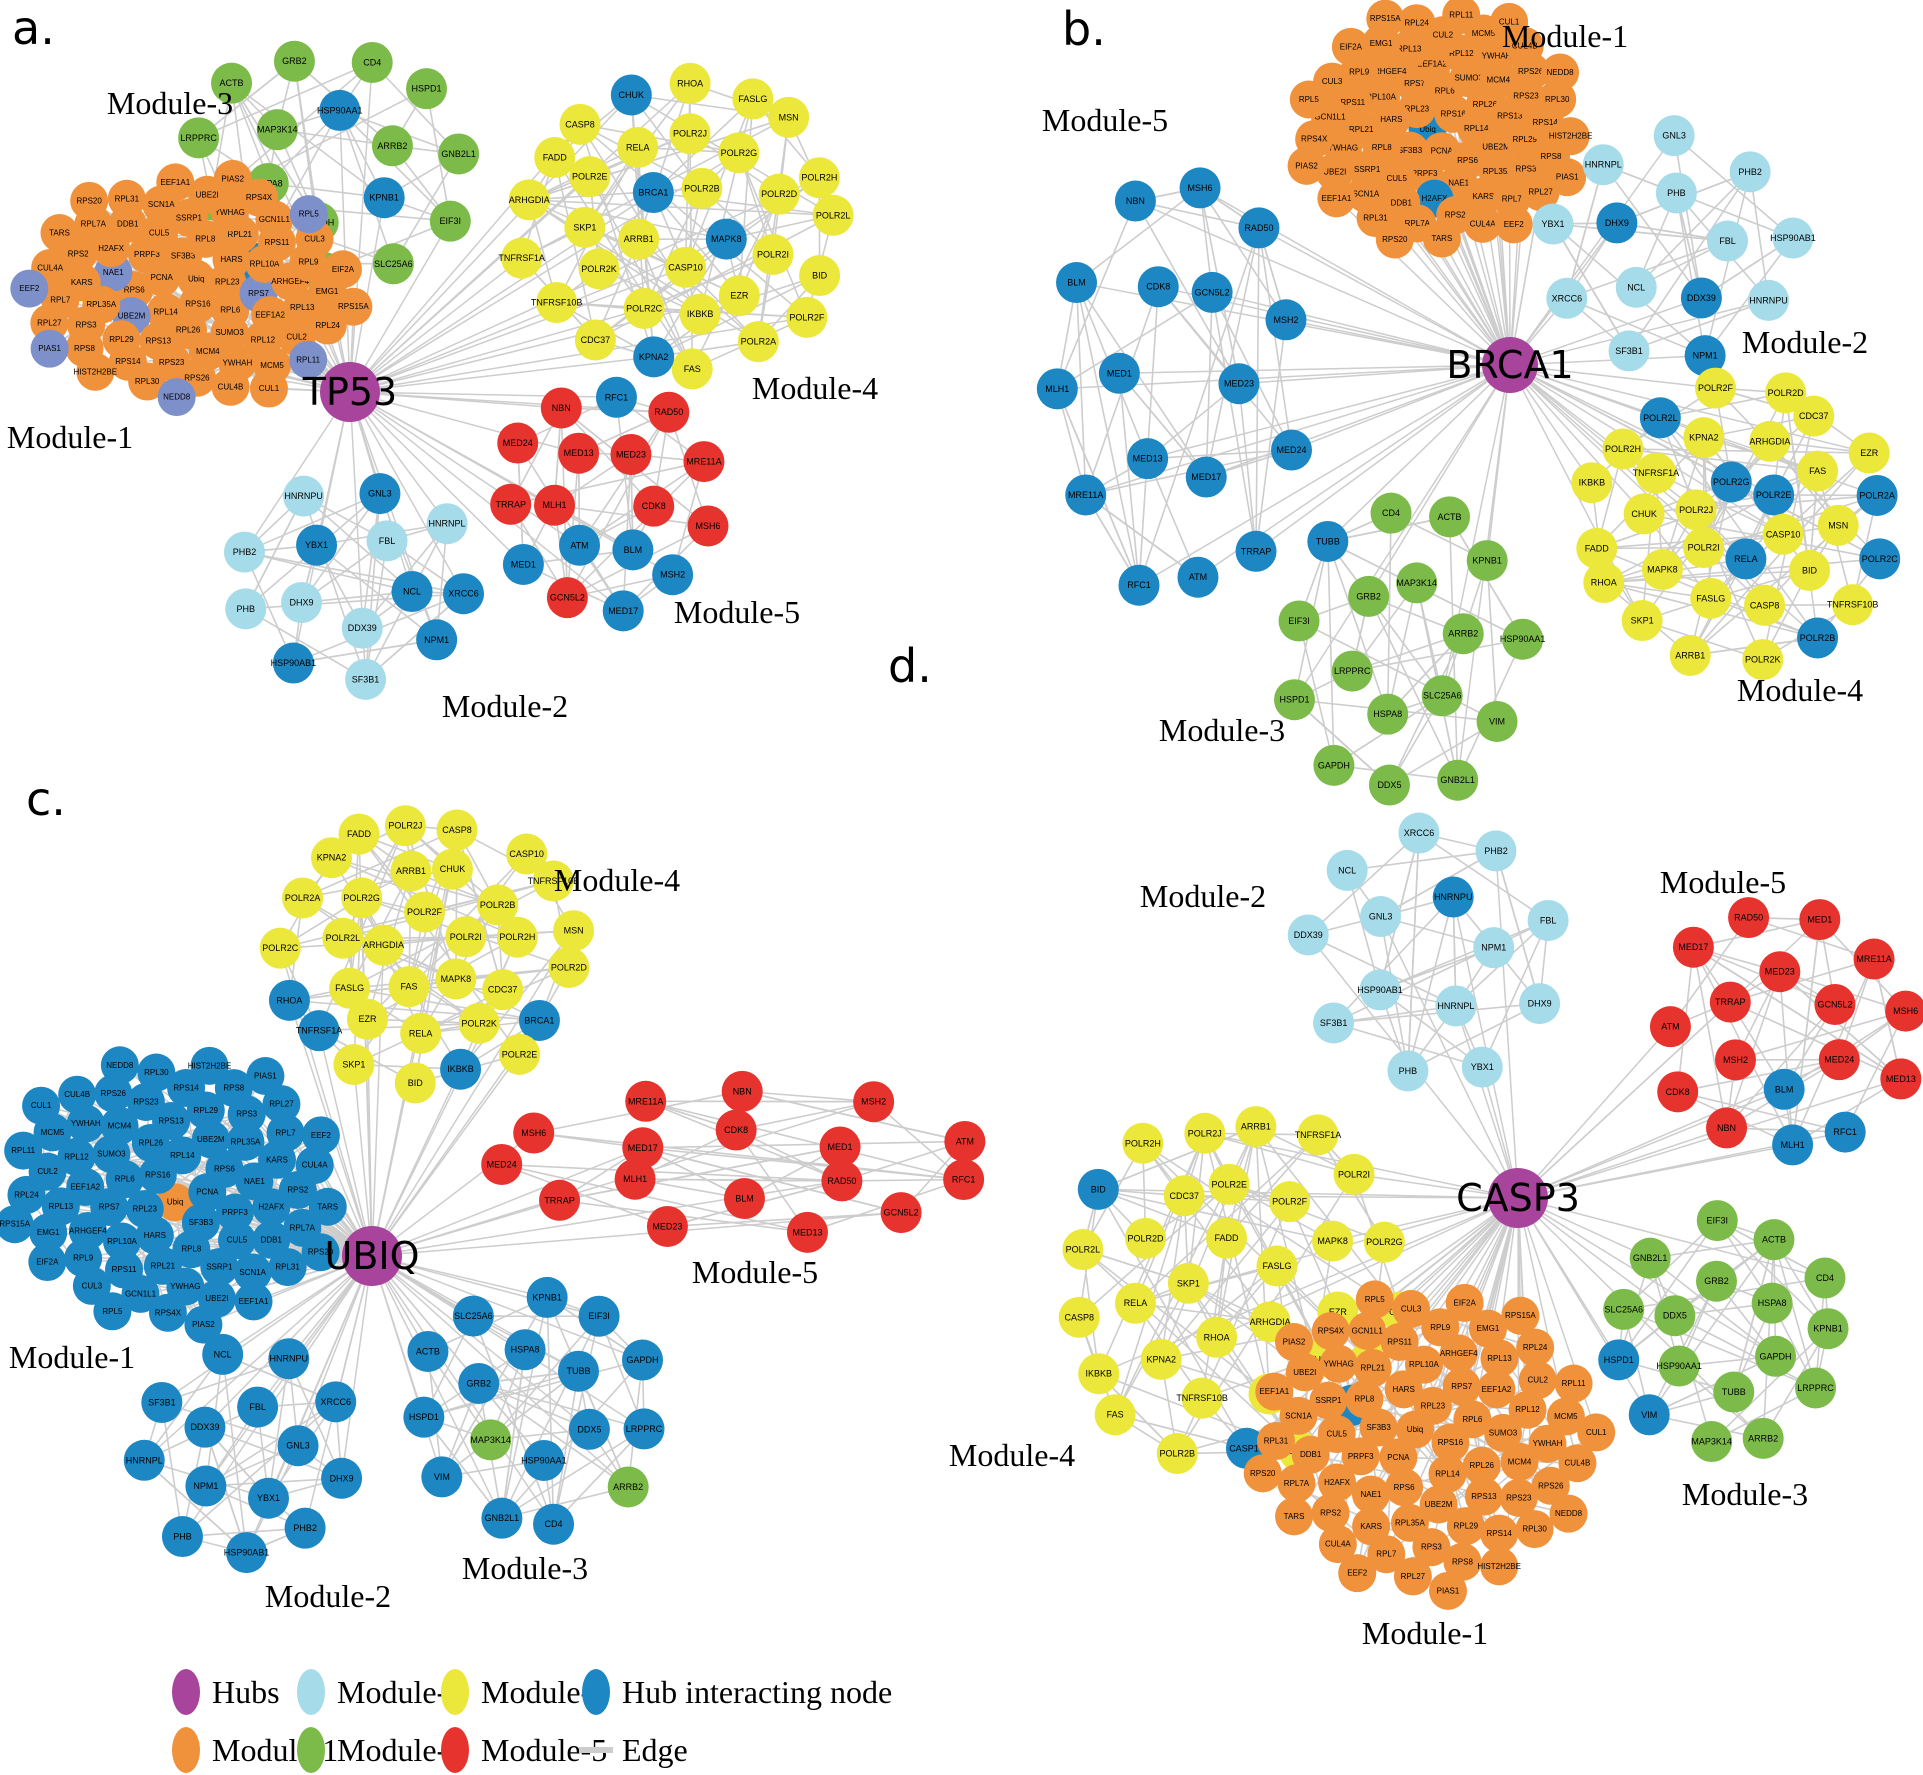 This screenshot has width=1923, height=1775. I want to click on node-IKBKB, so click(700, 314).